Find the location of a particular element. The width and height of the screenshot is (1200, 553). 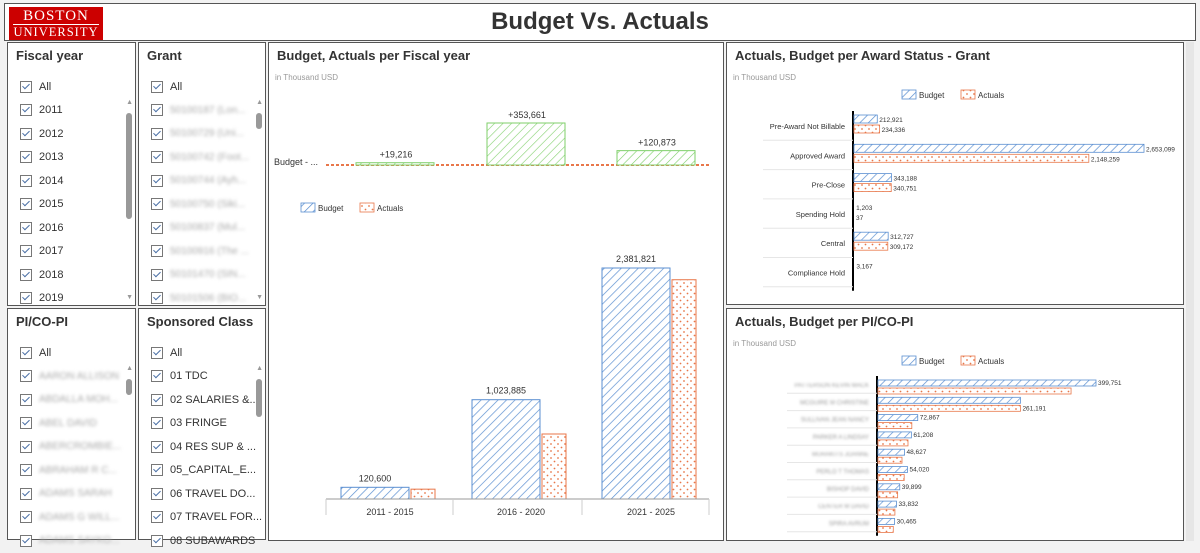

filter-item: 2016 is located at coordinates (41, 228).